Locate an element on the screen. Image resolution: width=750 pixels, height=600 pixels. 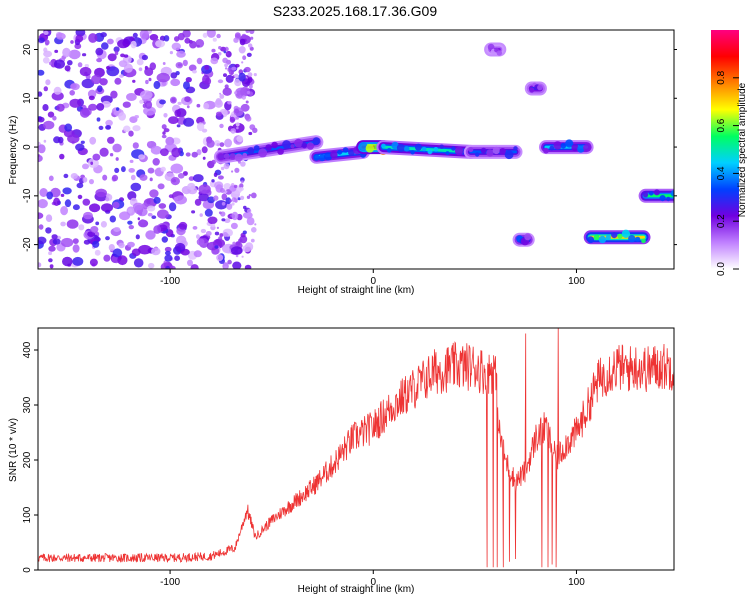
x-tick-label: 100 is located at coordinates (576, 281).